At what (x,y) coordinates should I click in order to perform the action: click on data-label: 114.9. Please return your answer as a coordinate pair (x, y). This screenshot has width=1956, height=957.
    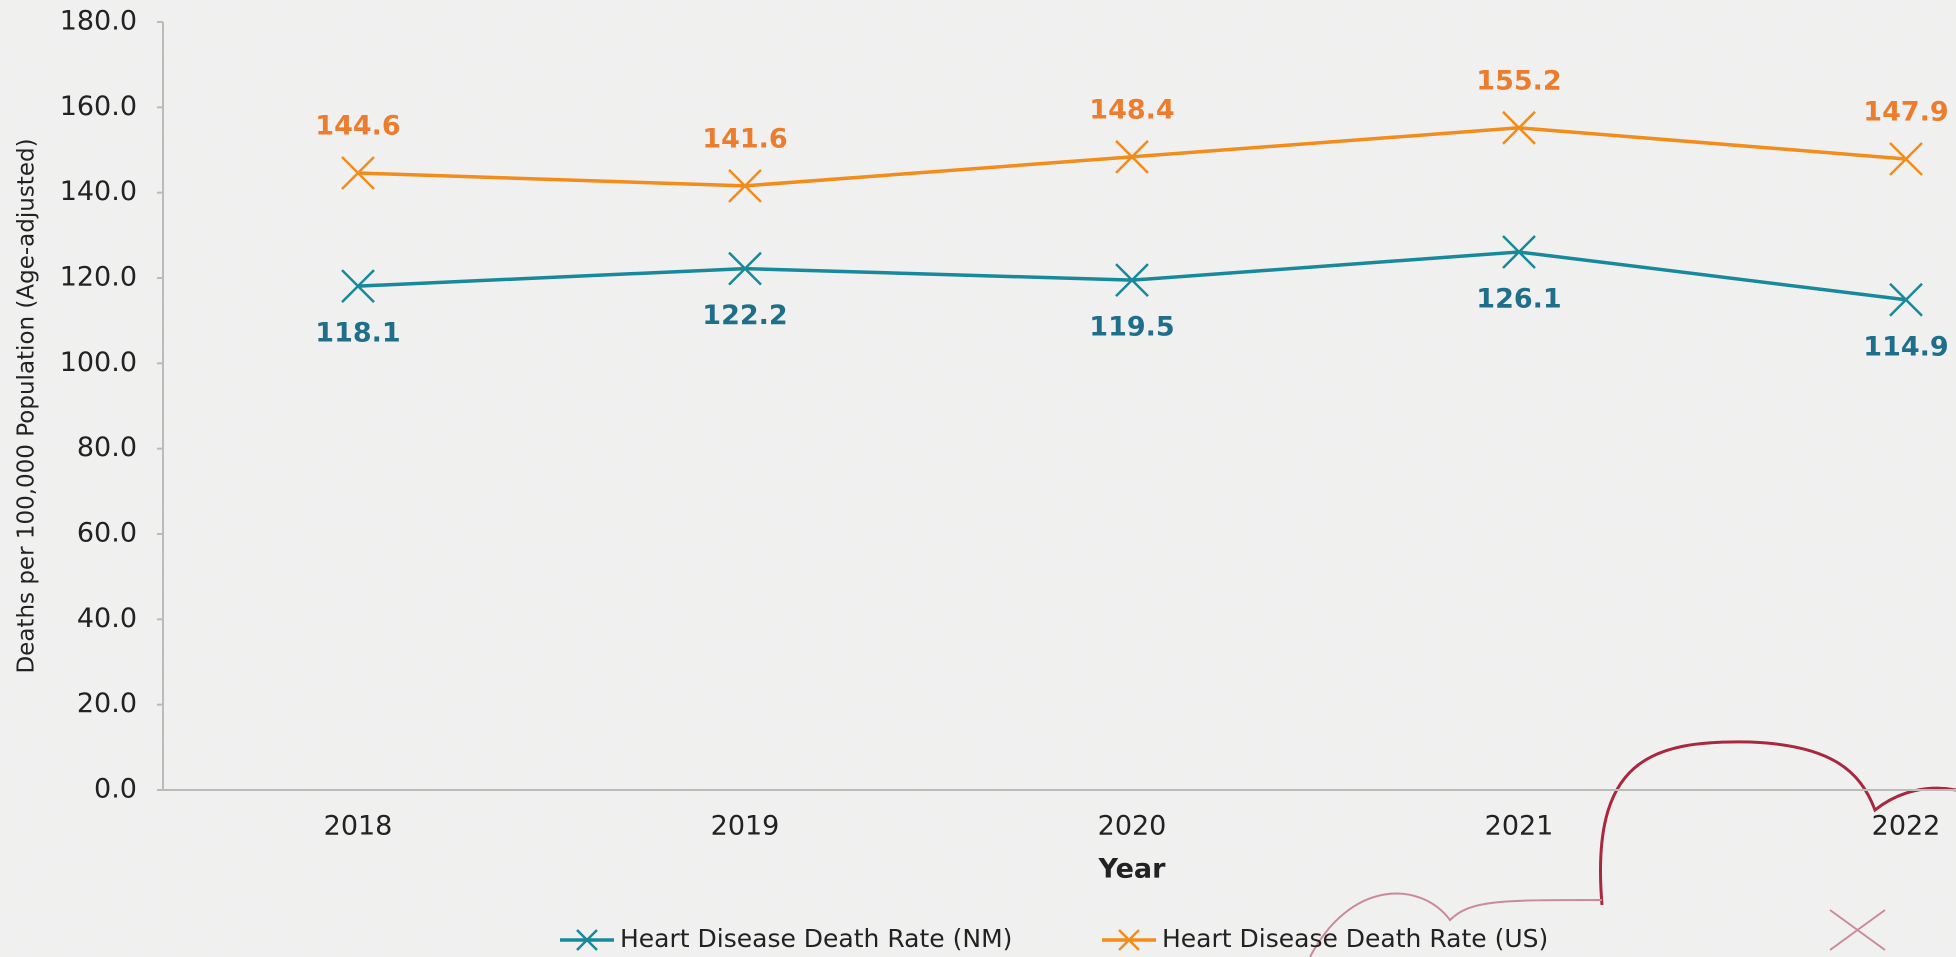
    Looking at the image, I should click on (1905, 346).